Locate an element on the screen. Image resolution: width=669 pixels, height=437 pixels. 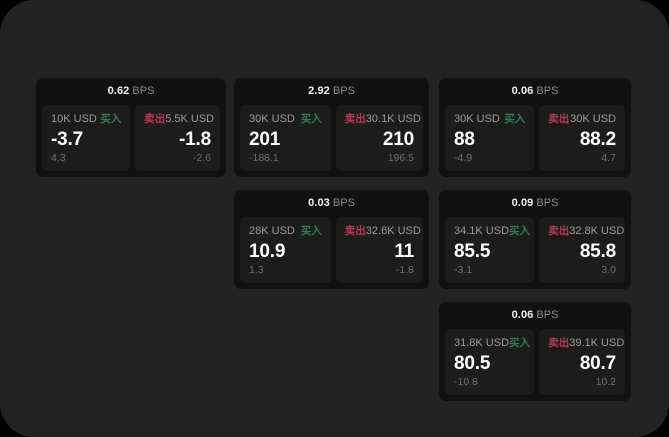
panel-pair: 28K USD 买入 10.9 1.3 卖出 32.6K USD 11 -1.8 is located at coordinates (331, 250).